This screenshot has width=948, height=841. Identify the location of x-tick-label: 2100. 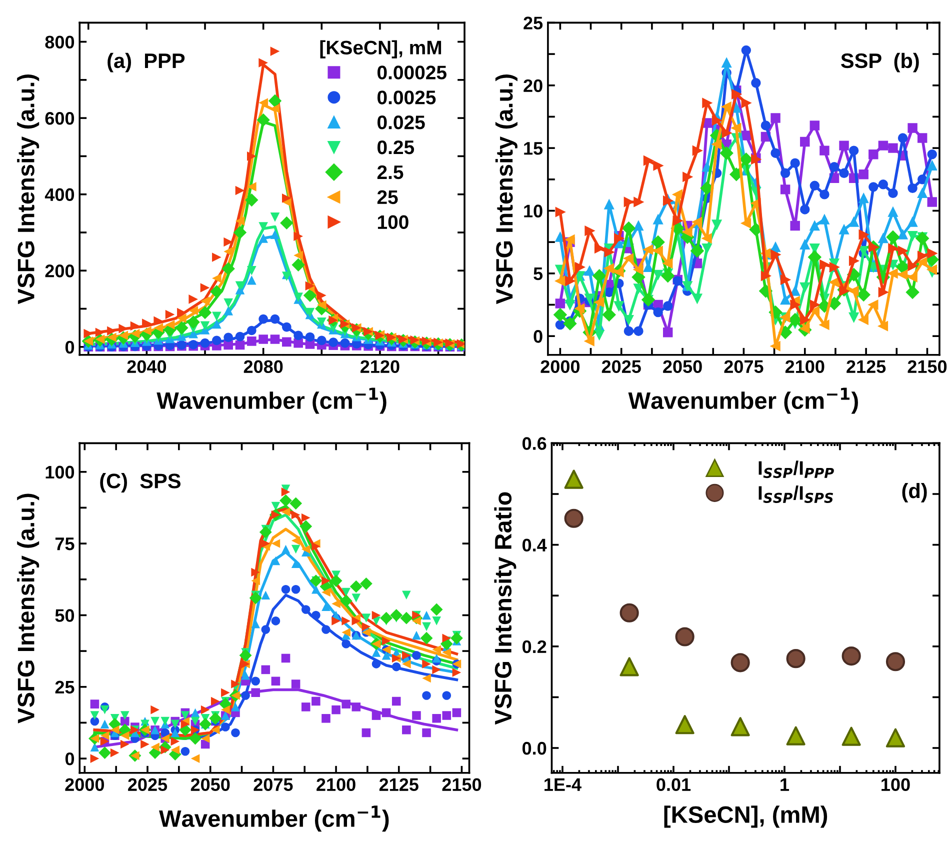
(804, 367).